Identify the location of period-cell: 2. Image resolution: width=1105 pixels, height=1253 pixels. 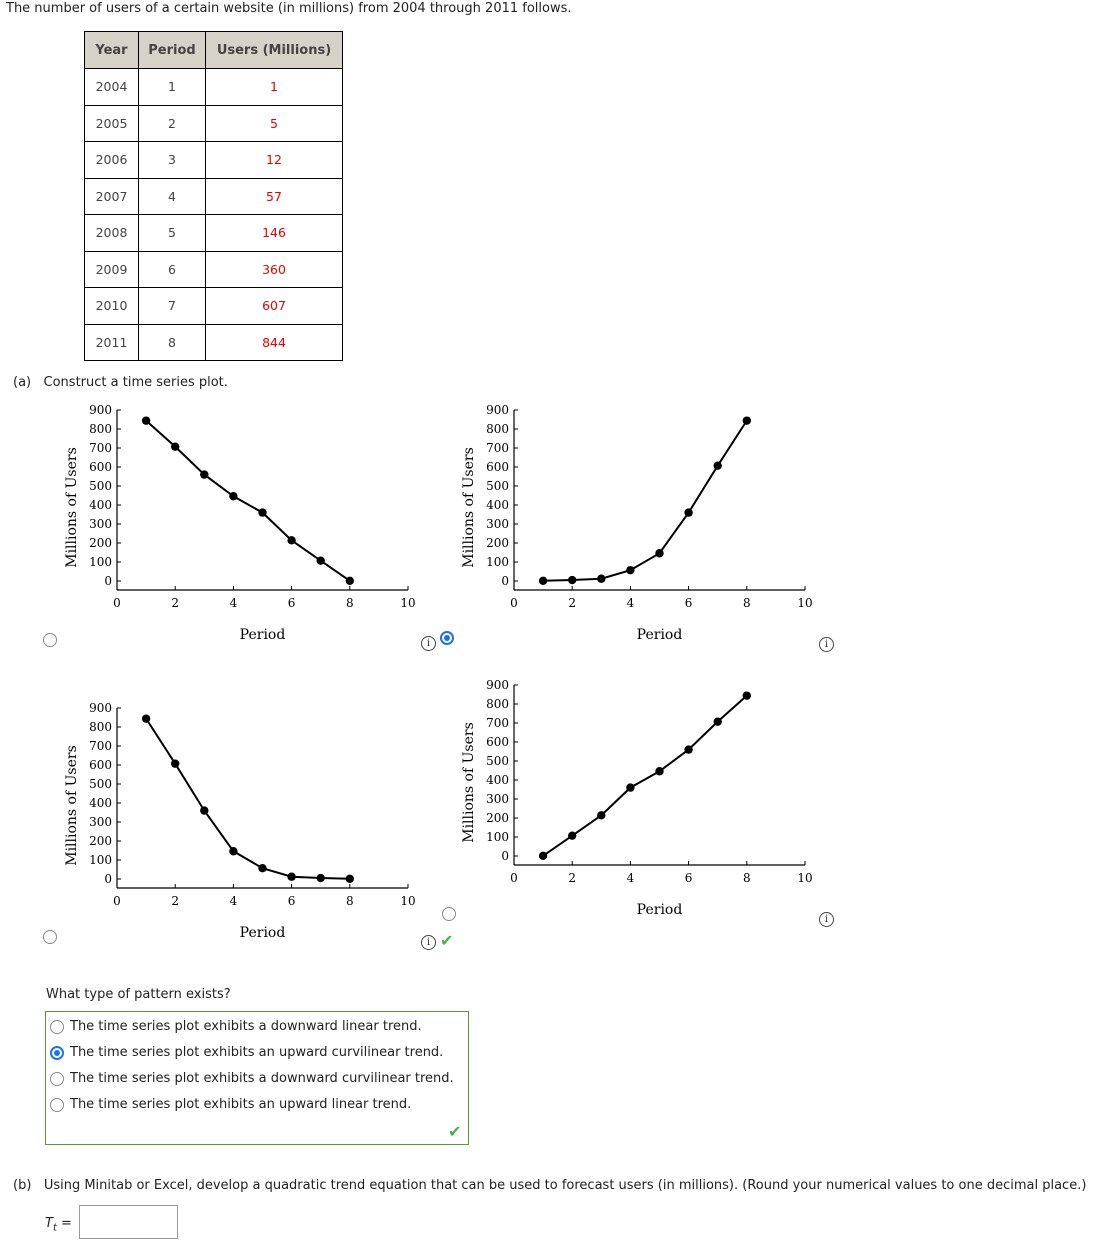
(172, 123).